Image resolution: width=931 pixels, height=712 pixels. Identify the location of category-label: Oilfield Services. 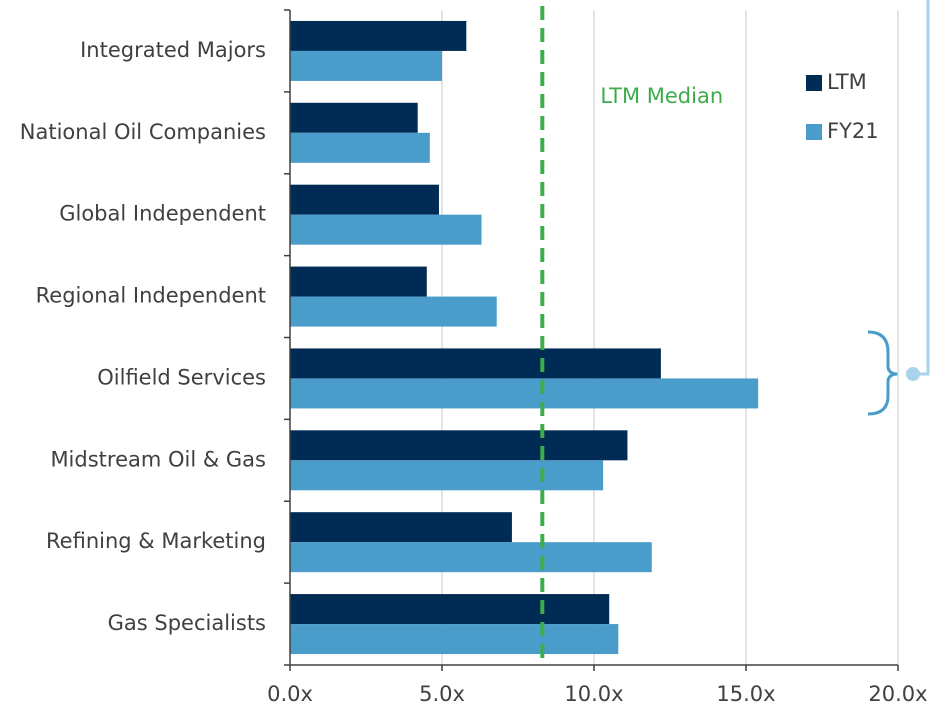
(181, 377).